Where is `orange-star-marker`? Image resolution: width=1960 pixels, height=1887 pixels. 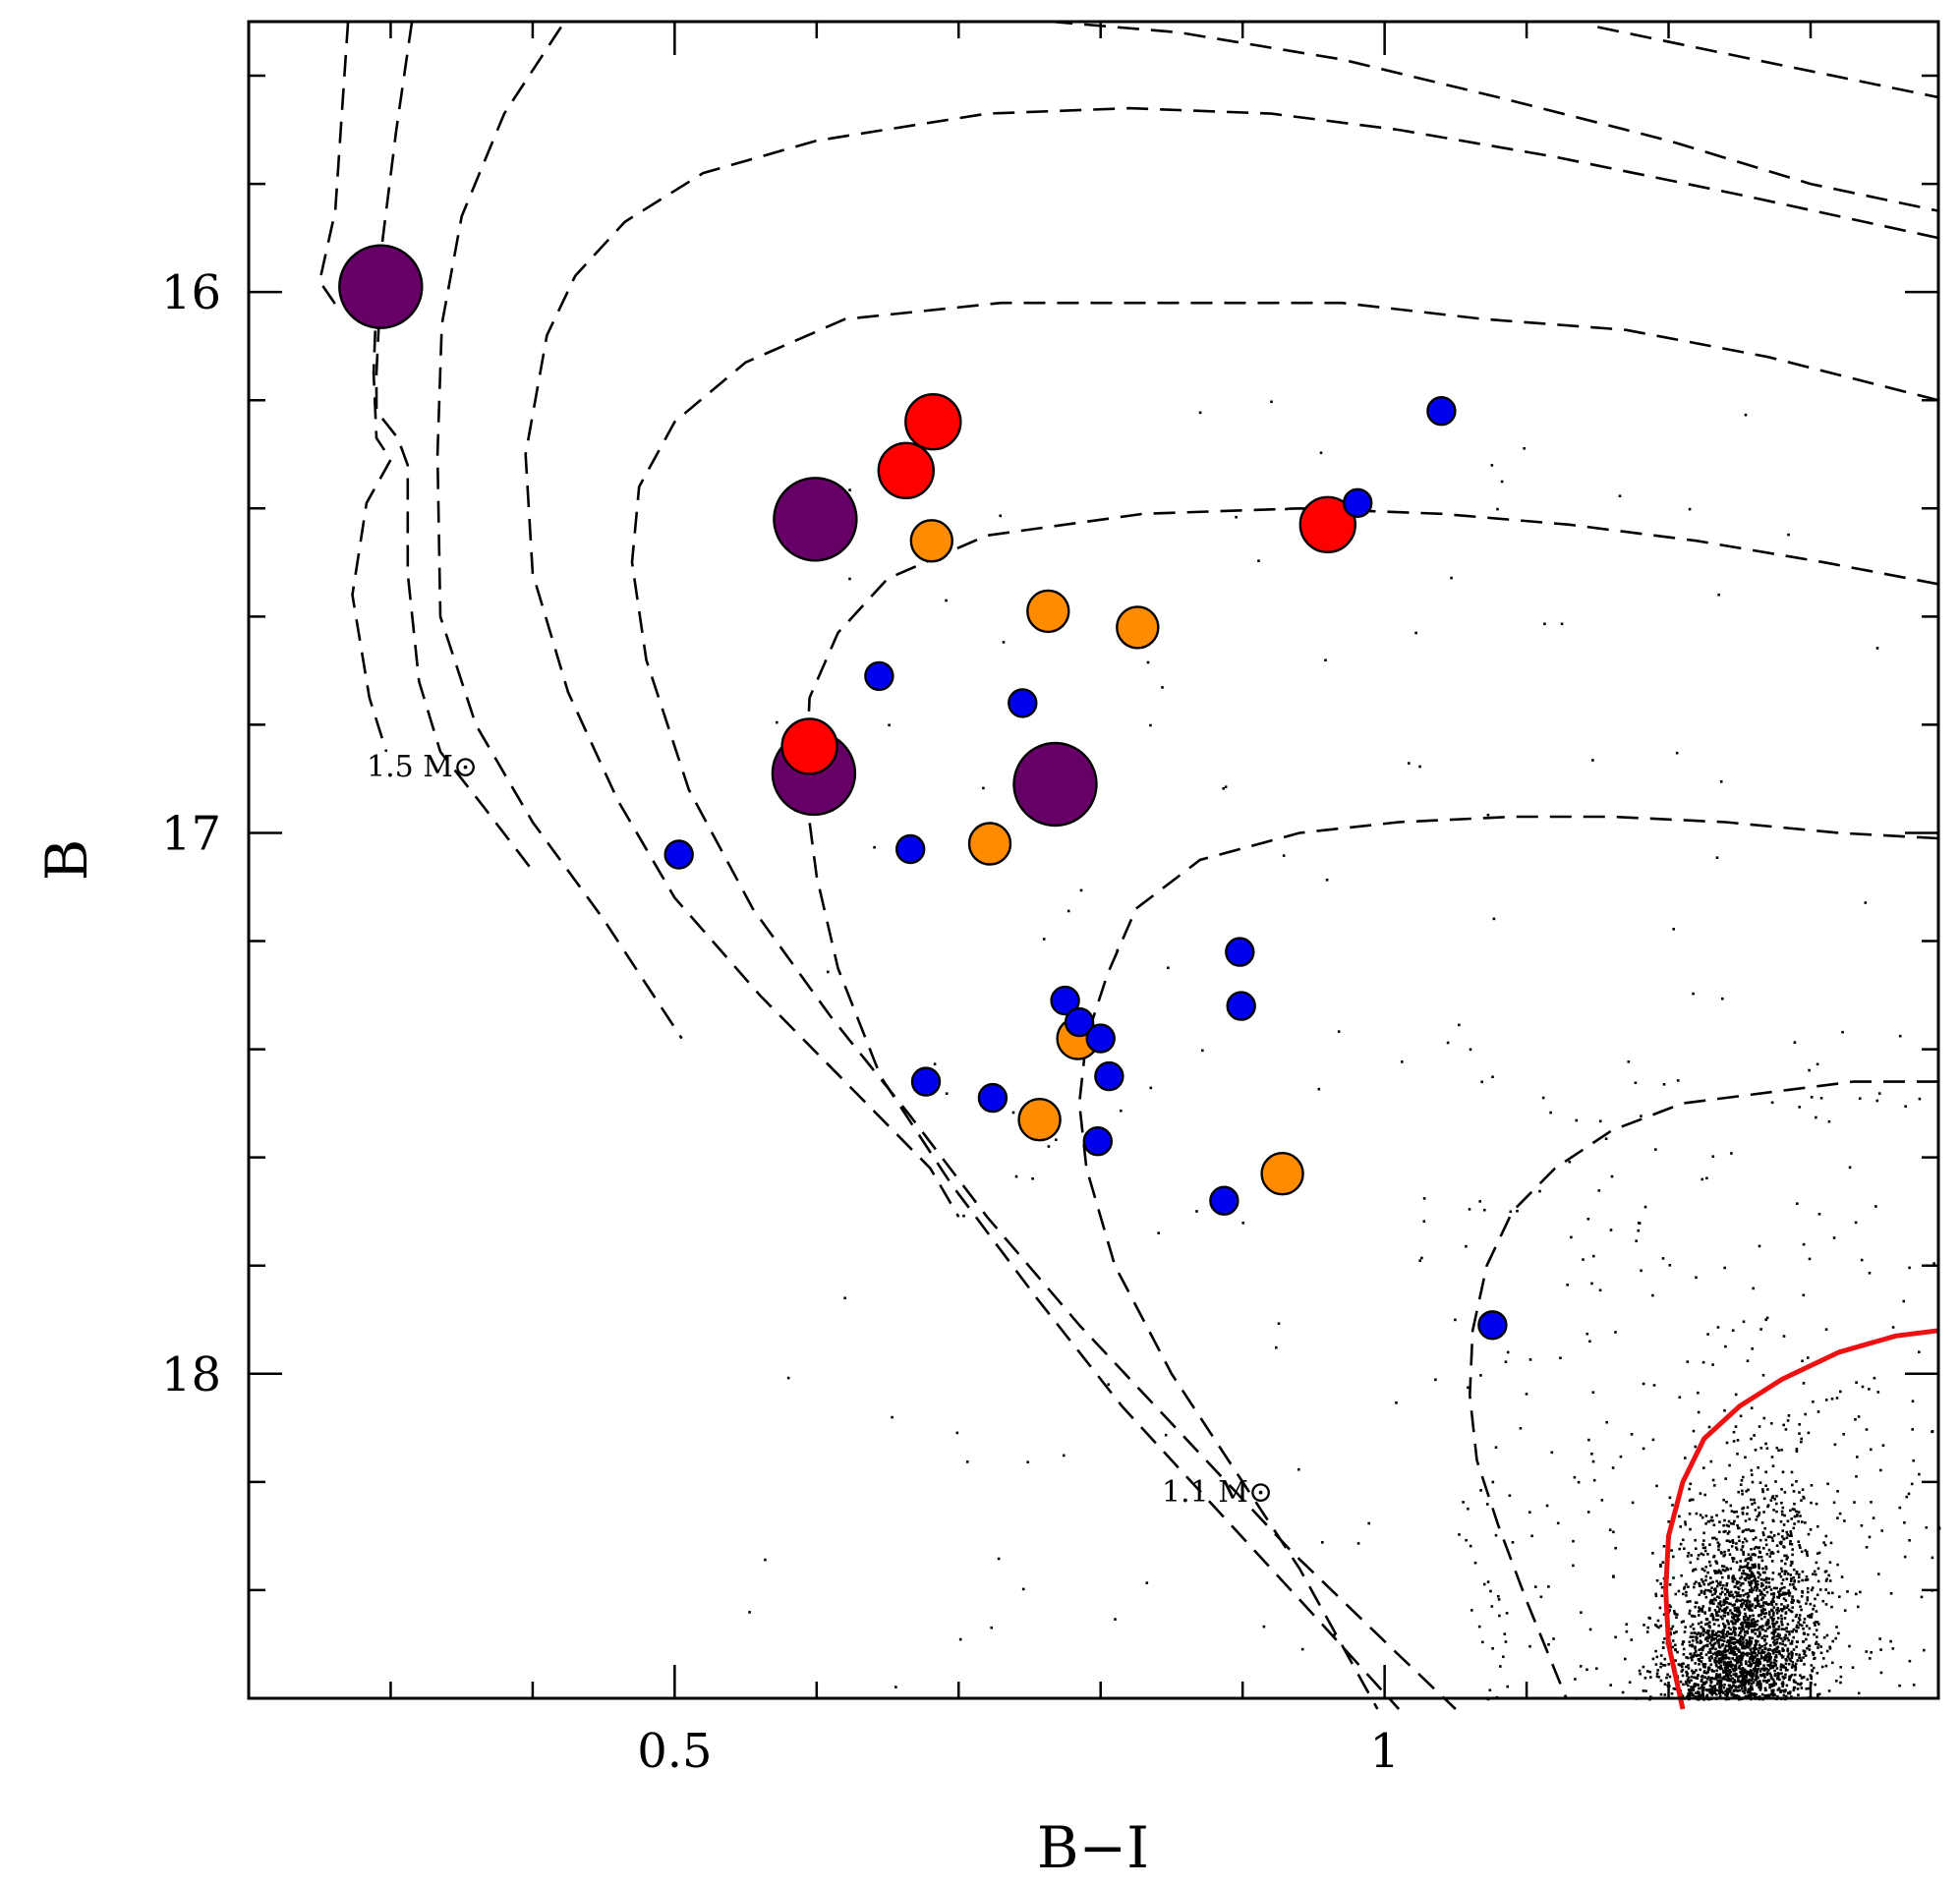
orange-star-marker is located at coordinates (931, 541).